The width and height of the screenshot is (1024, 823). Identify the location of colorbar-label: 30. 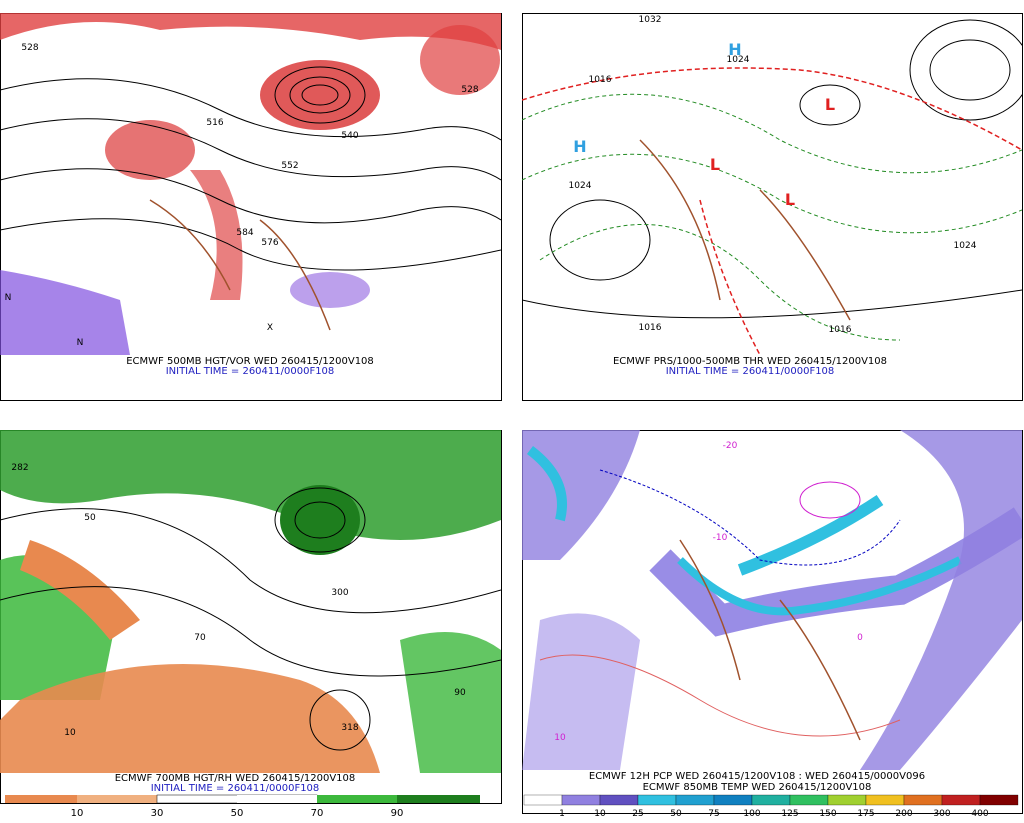
(157, 813).